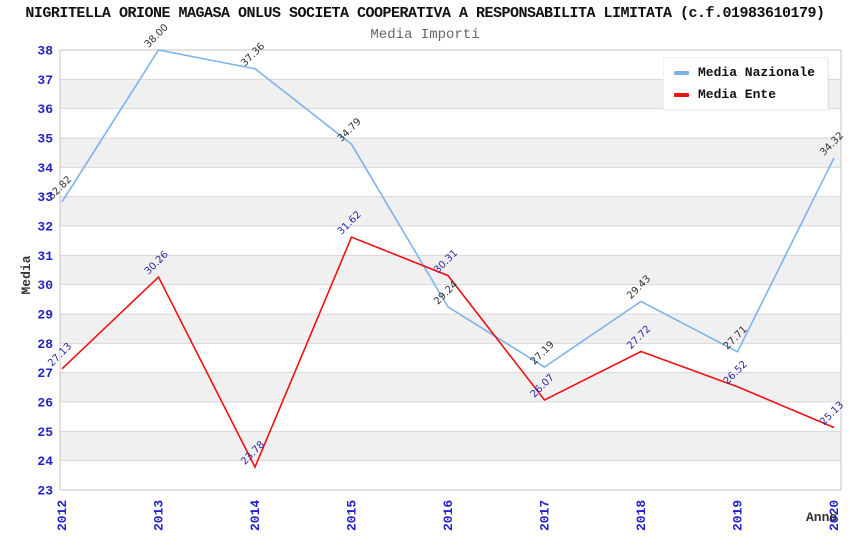  What do you see at coordinates (448, 515) in the screenshot?
I see `x-tick-label: 2016` at bounding box center [448, 515].